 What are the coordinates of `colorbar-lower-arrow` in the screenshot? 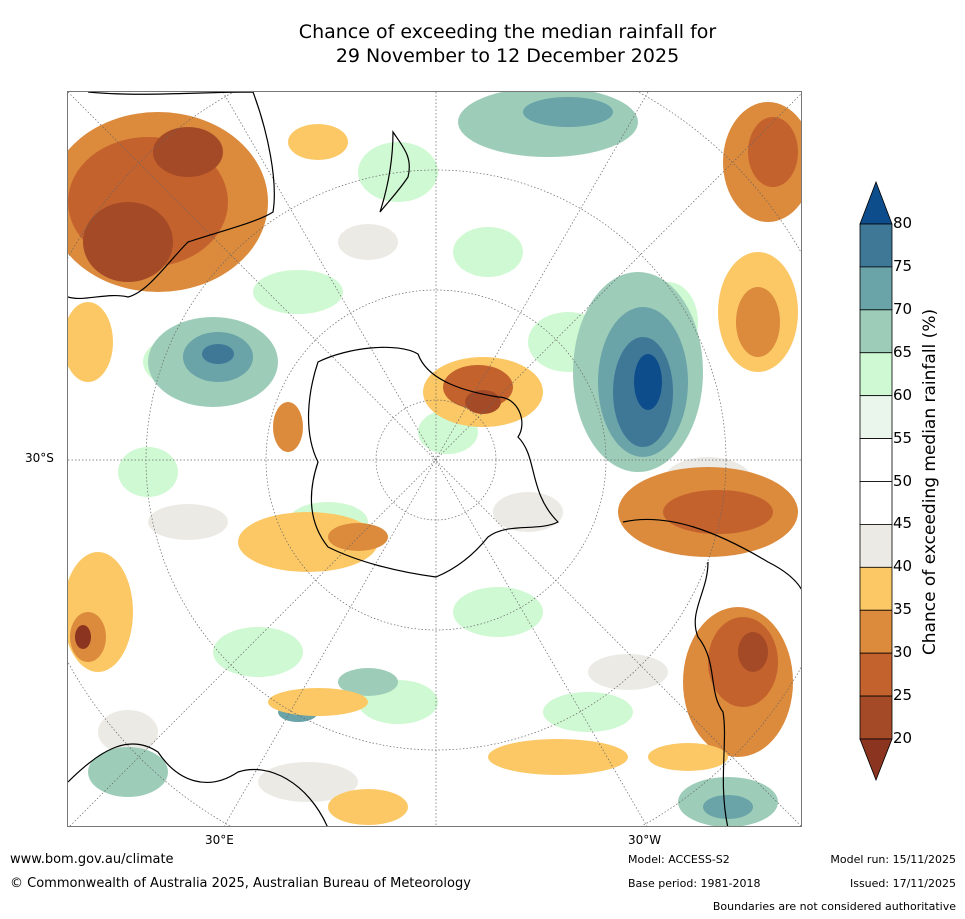 It's located at (876, 760).